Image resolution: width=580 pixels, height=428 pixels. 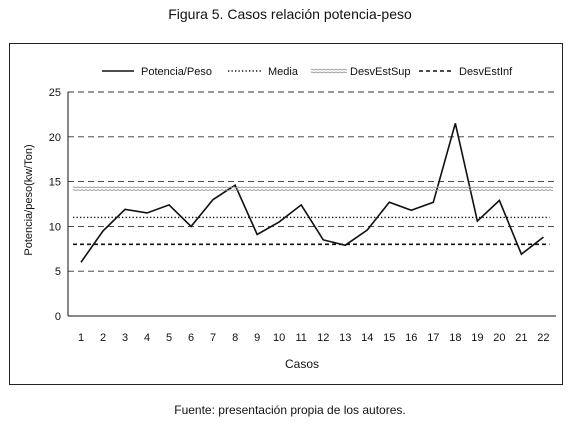 What do you see at coordinates (290, 14) in the screenshot?
I see `figure-title: Figura 5. Casos relación potencia-peso` at bounding box center [290, 14].